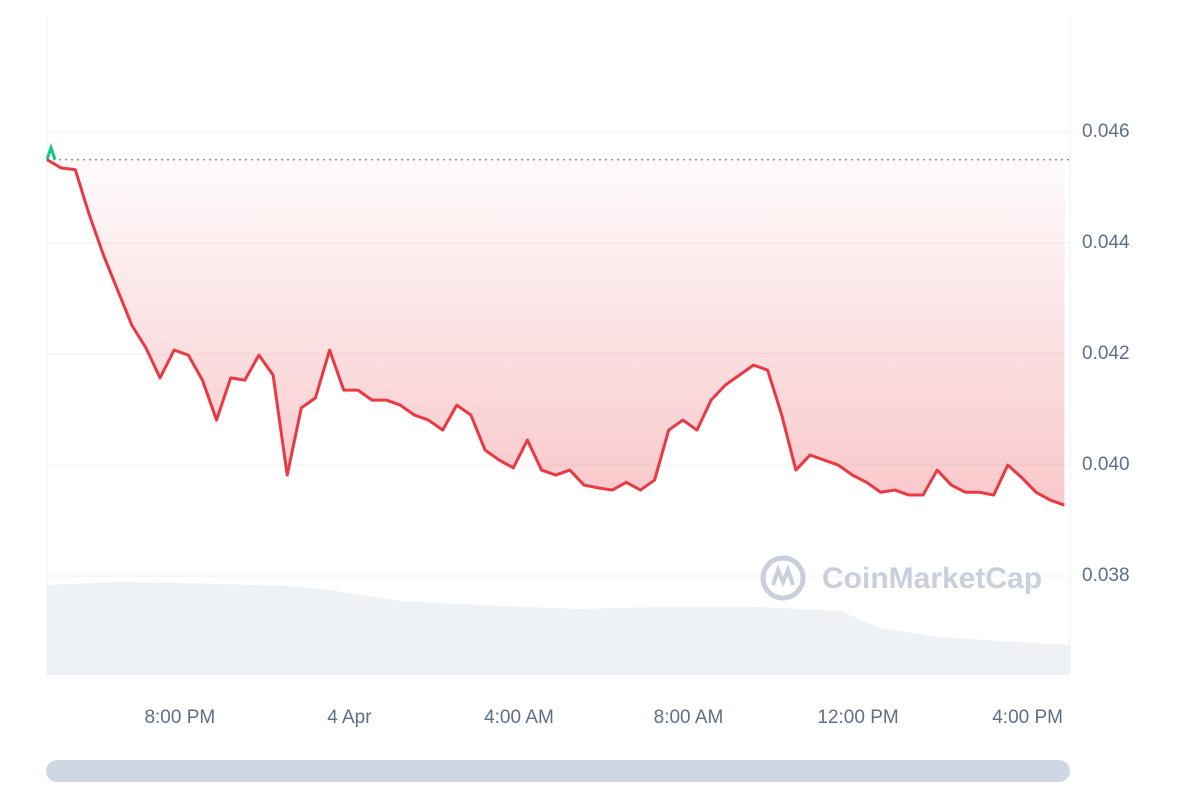 Image resolution: width=1200 pixels, height=800 pixels. I want to click on watermark-logo, so click(783, 578).